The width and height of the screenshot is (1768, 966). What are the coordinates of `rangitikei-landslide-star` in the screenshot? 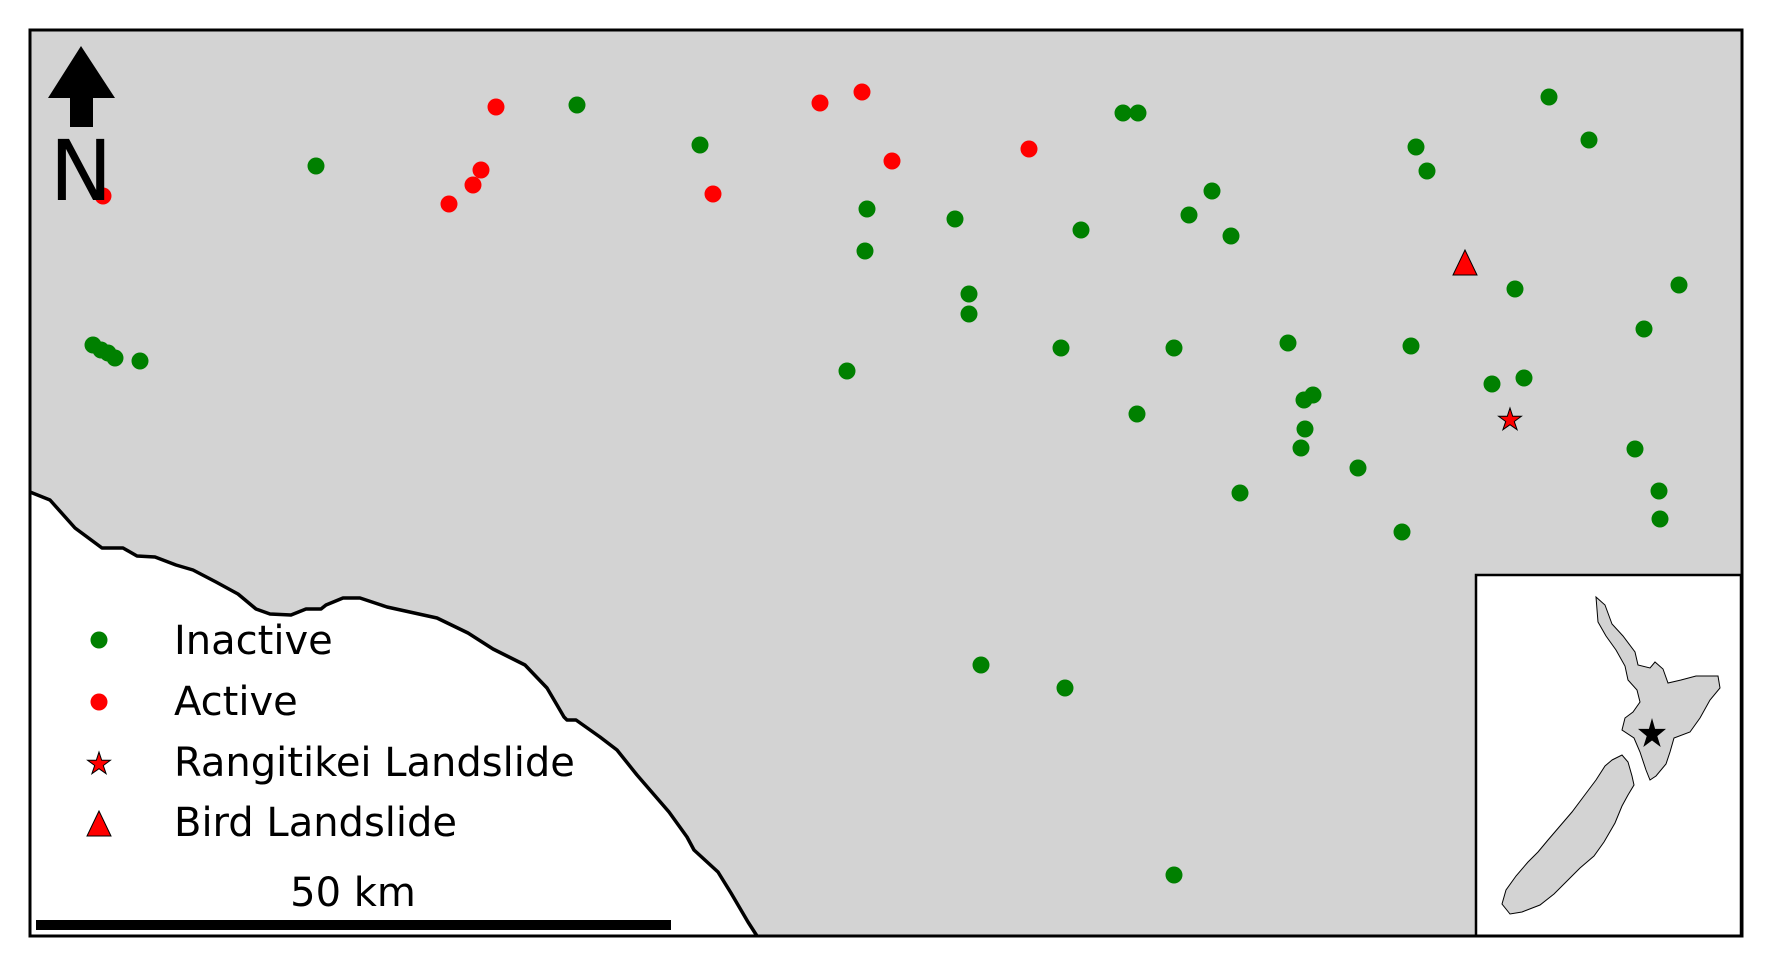 It's located at (1510, 418).